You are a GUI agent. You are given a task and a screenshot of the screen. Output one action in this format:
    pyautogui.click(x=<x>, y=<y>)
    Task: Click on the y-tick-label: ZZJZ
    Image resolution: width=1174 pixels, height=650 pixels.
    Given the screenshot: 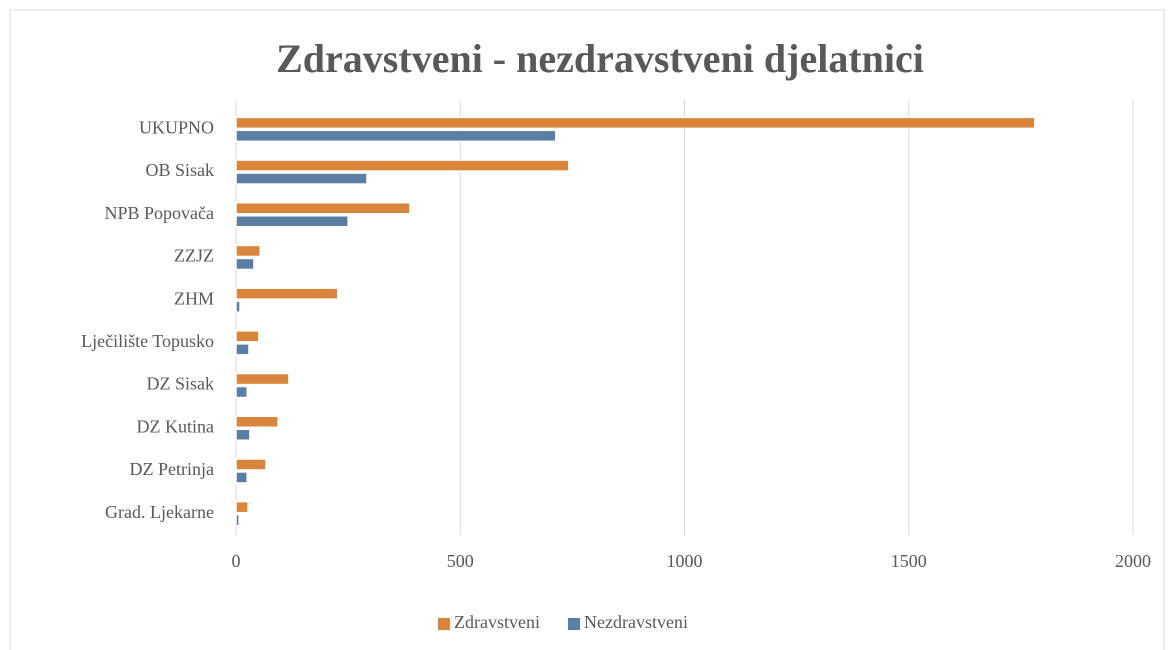 What is the action you would take?
    pyautogui.click(x=194, y=256)
    